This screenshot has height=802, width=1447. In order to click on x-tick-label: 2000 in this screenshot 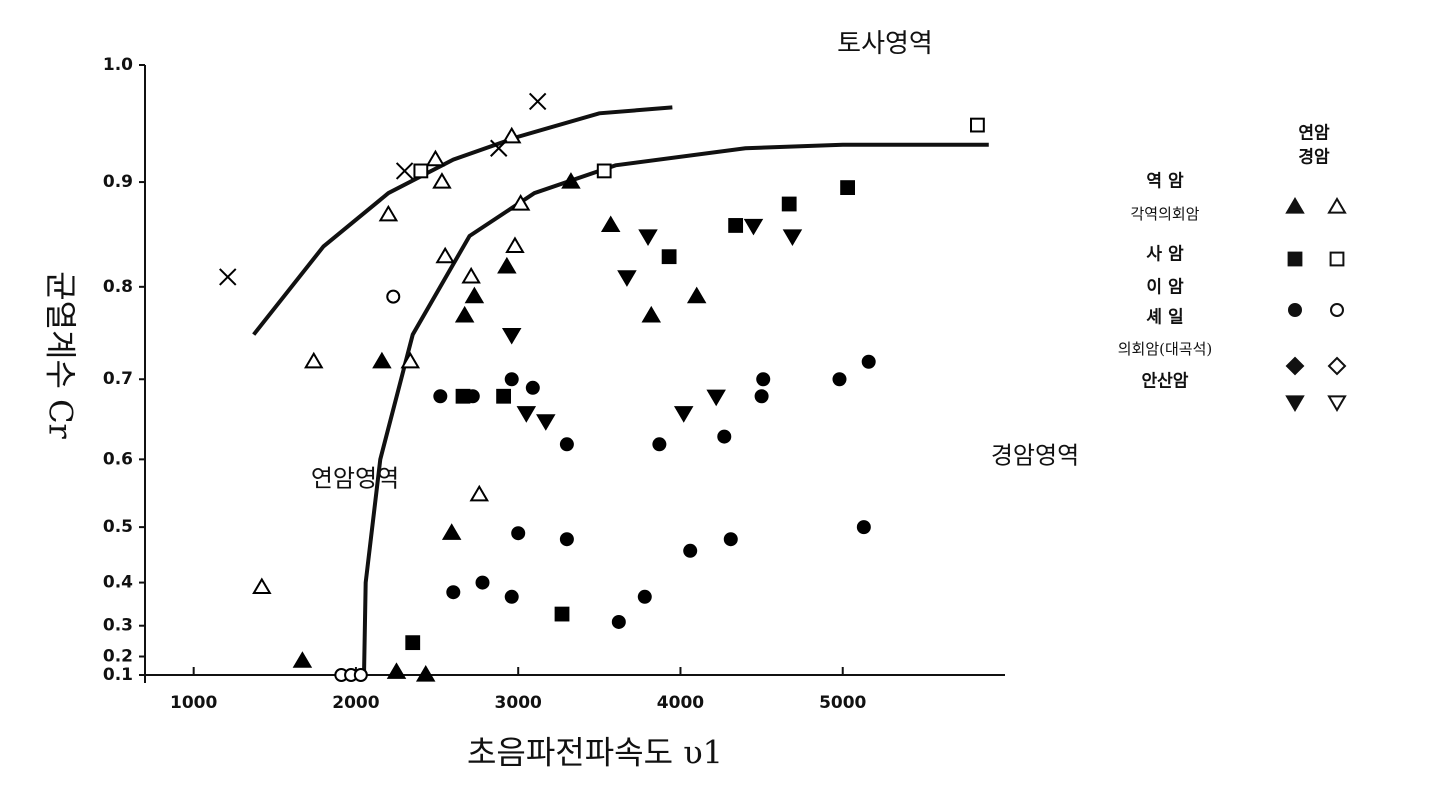, I will do `click(355, 703)`.